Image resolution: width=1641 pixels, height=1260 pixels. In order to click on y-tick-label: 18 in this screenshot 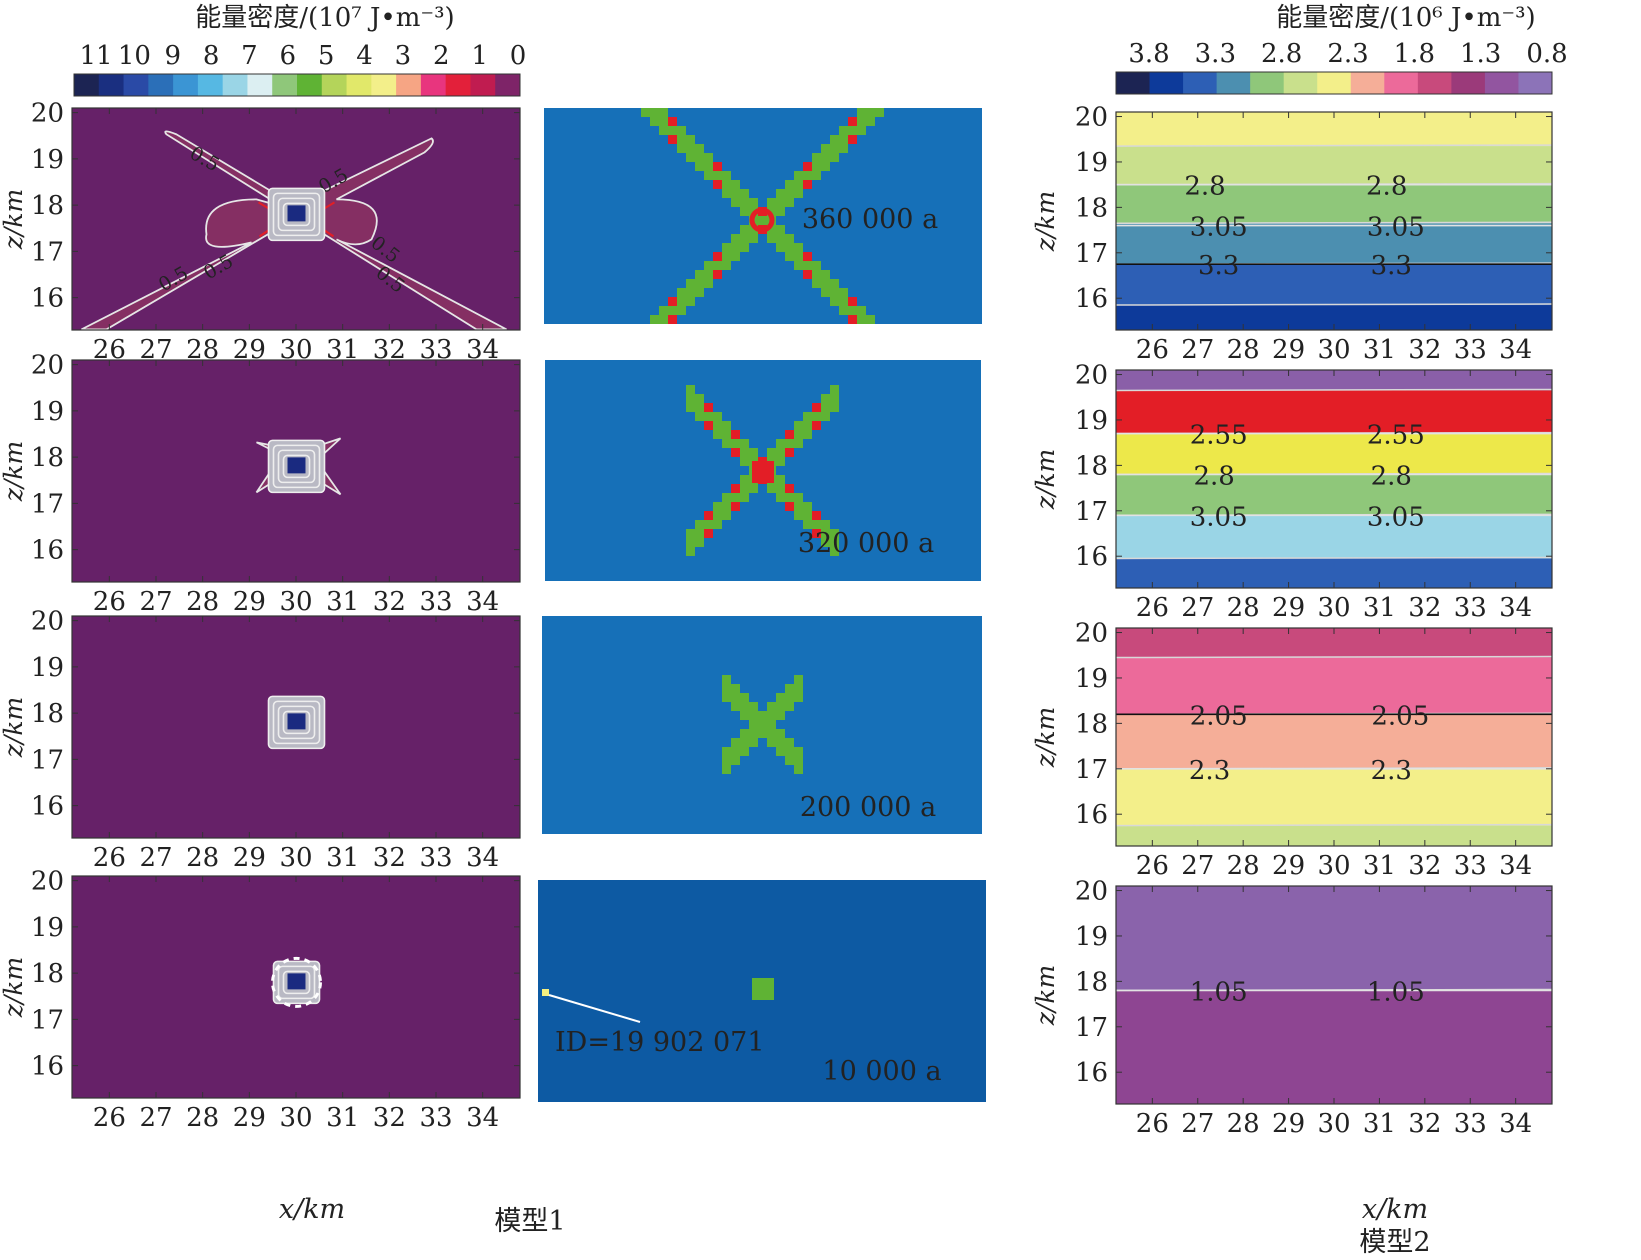, I will do `click(1091, 466)`.